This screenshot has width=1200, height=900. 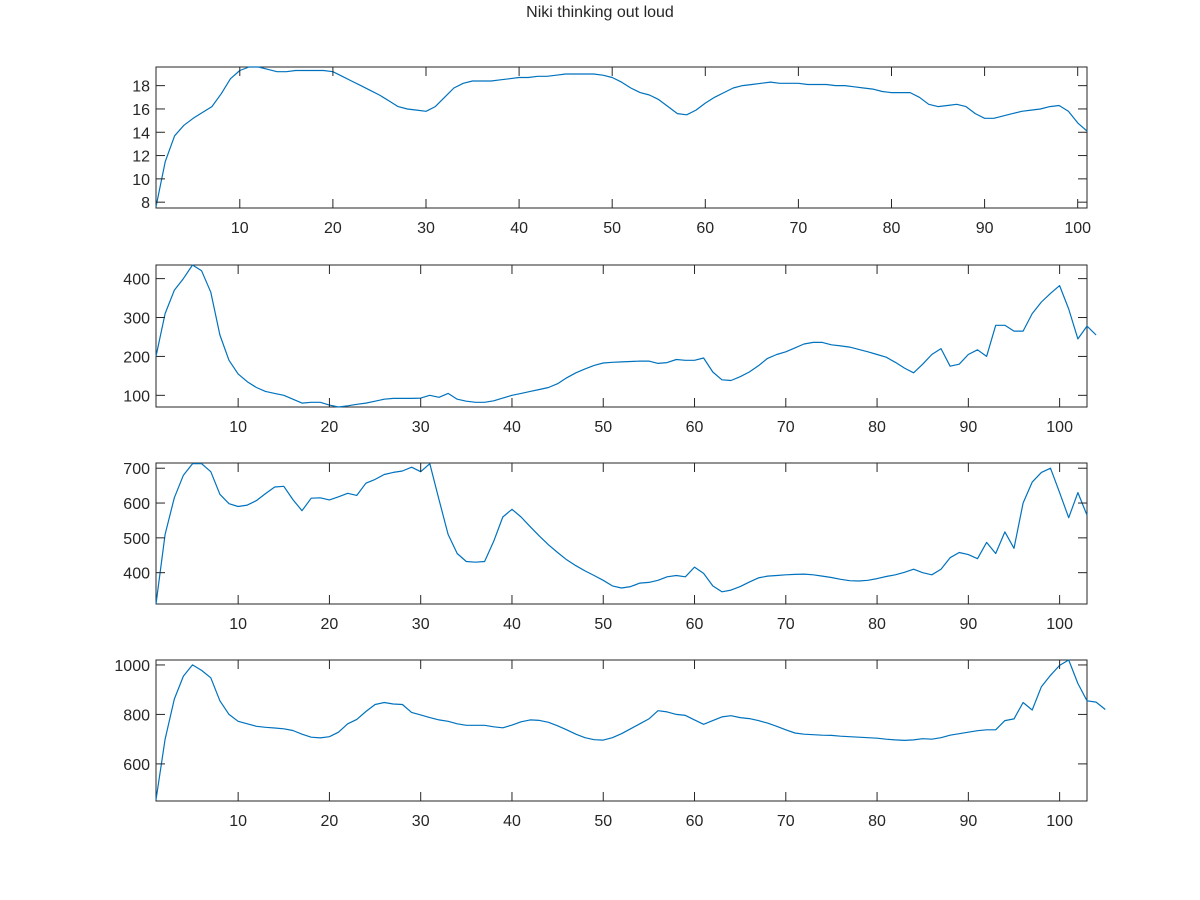 I want to click on y-tick-label: 800, so click(x=136, y=715).